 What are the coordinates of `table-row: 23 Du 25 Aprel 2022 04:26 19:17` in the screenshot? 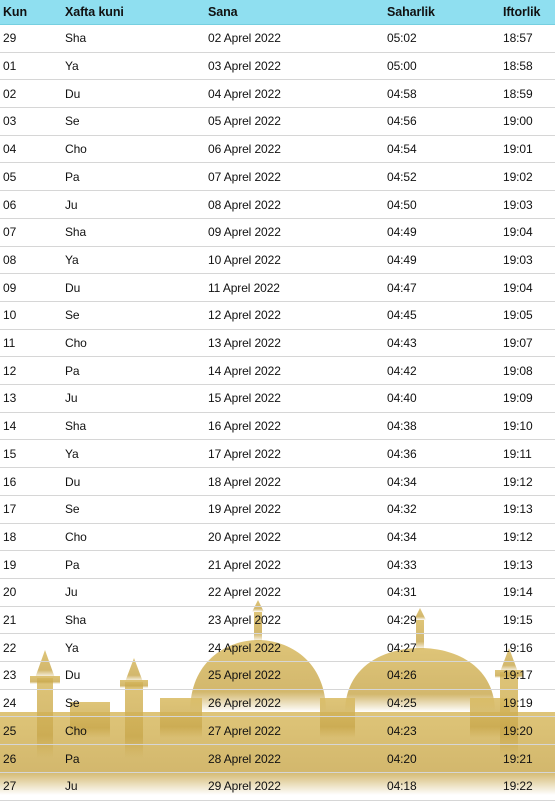 It's located at (277, 676).